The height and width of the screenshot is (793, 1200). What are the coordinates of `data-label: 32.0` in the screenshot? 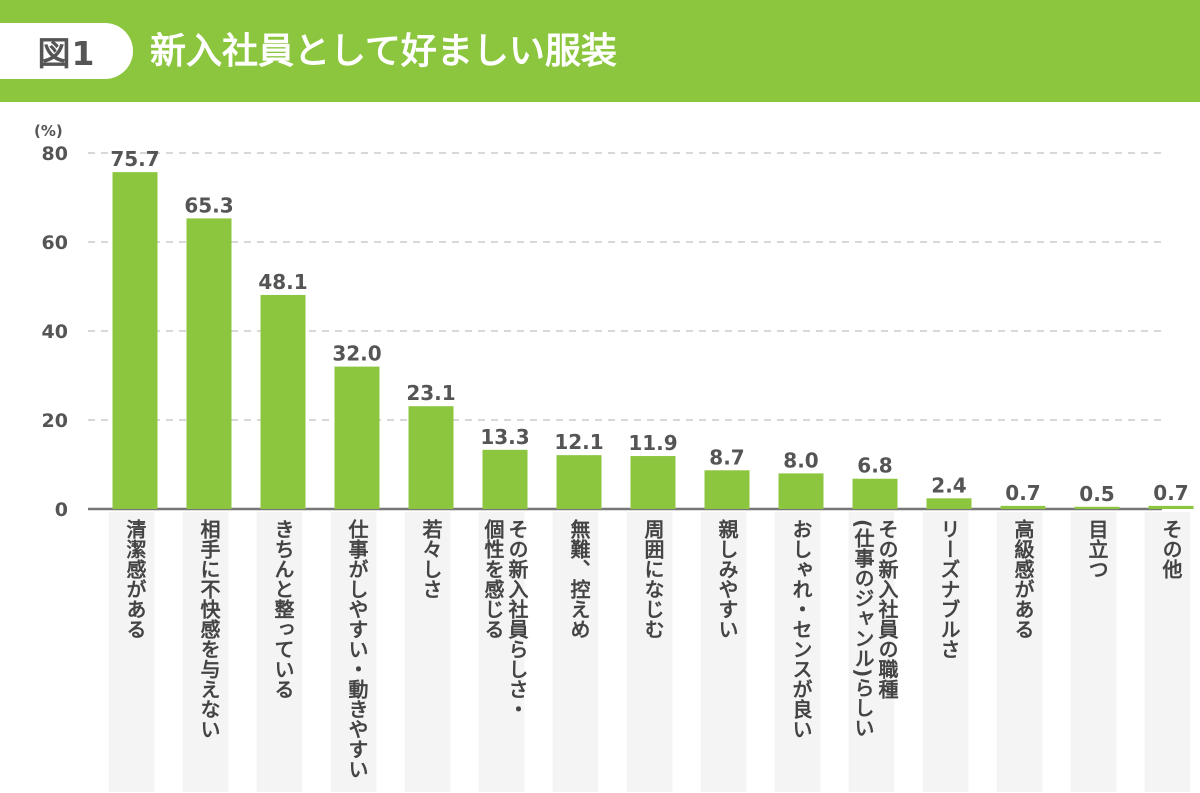 It's located at (356, 354).